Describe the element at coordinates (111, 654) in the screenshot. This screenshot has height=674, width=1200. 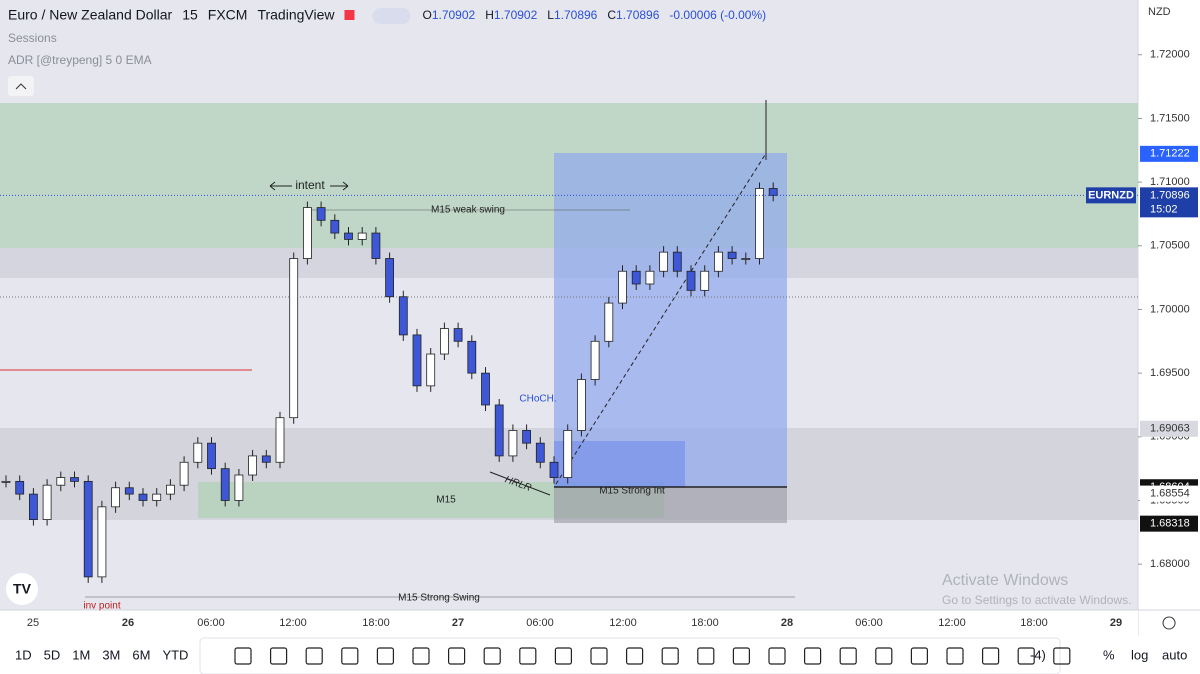
I see `range-button: 3M` at that location.